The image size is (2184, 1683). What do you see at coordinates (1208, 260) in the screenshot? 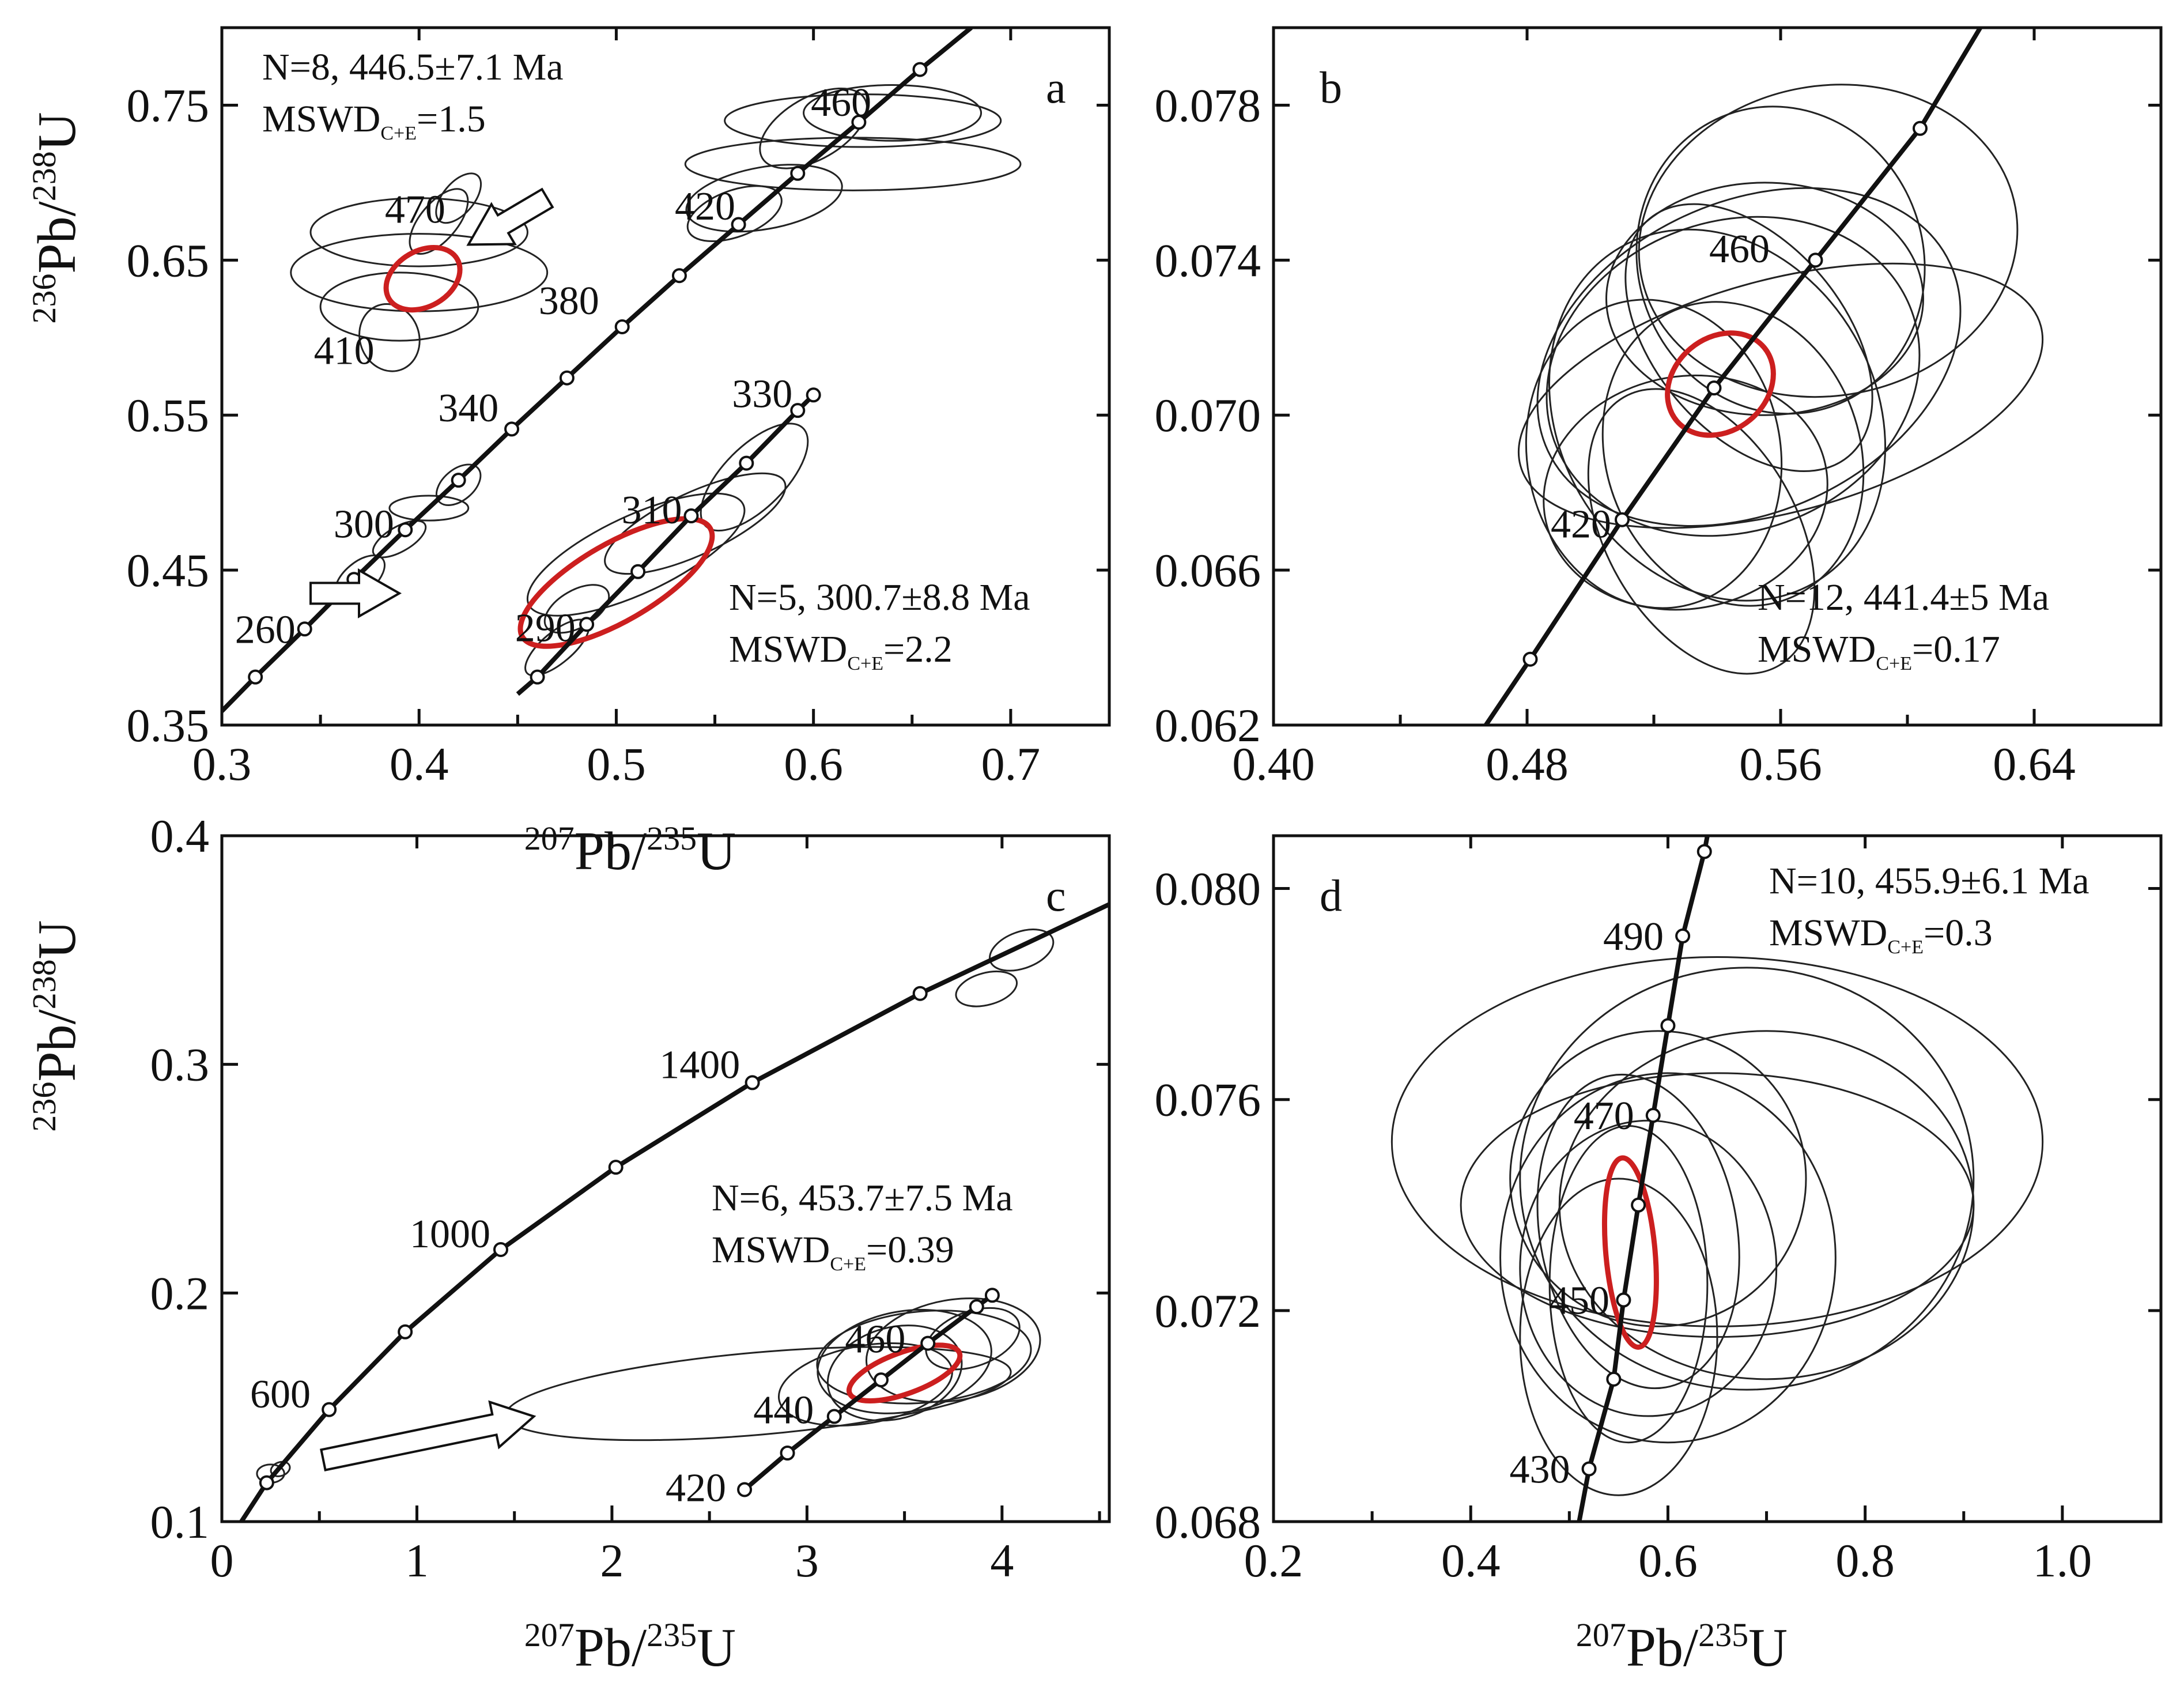
I see `y-tick-label: 0.074` at bounding box center [1208, 260].